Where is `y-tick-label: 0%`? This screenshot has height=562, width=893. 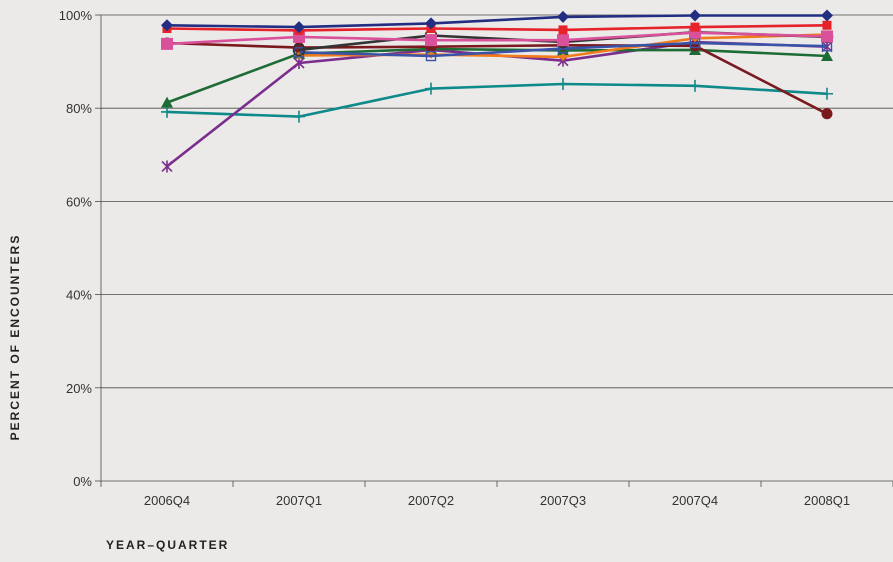
y-tick-label: 0% is located at coordinates (82, 481).